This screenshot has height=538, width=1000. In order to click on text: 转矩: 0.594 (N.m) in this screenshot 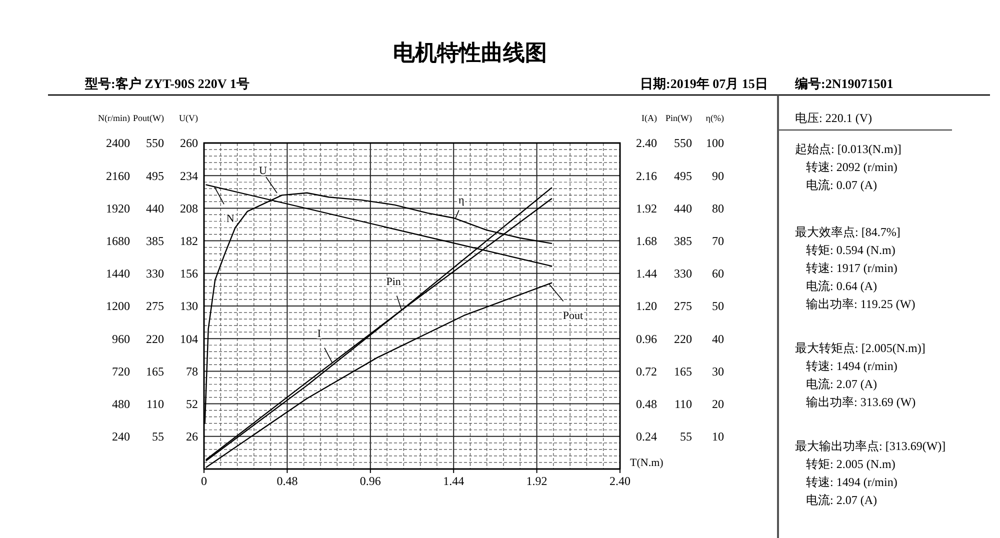, I will do `click(851, 250)`.